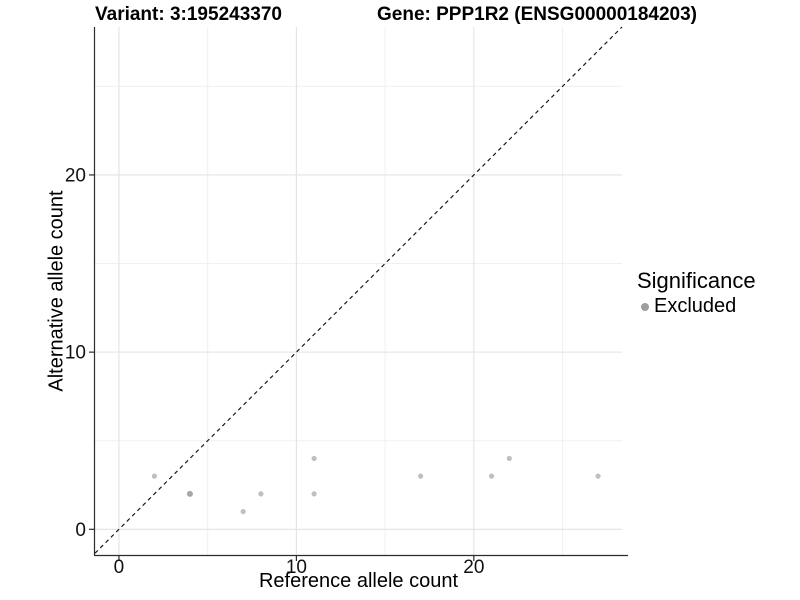  I want to click on legend: Significance Excluded, so click(696, 292).